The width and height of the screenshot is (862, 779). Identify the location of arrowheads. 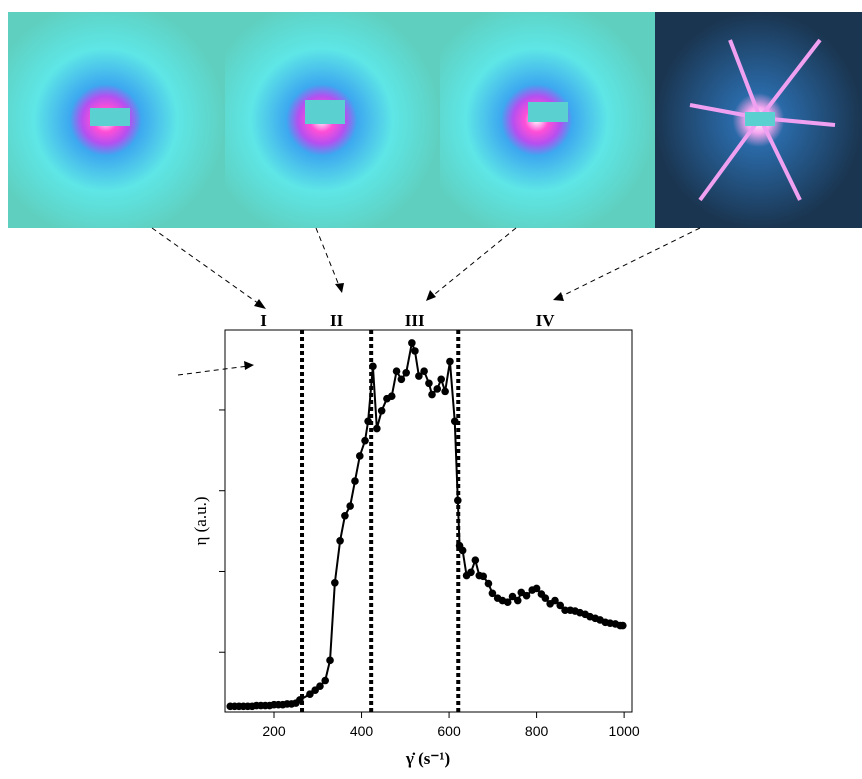
(404, 326).